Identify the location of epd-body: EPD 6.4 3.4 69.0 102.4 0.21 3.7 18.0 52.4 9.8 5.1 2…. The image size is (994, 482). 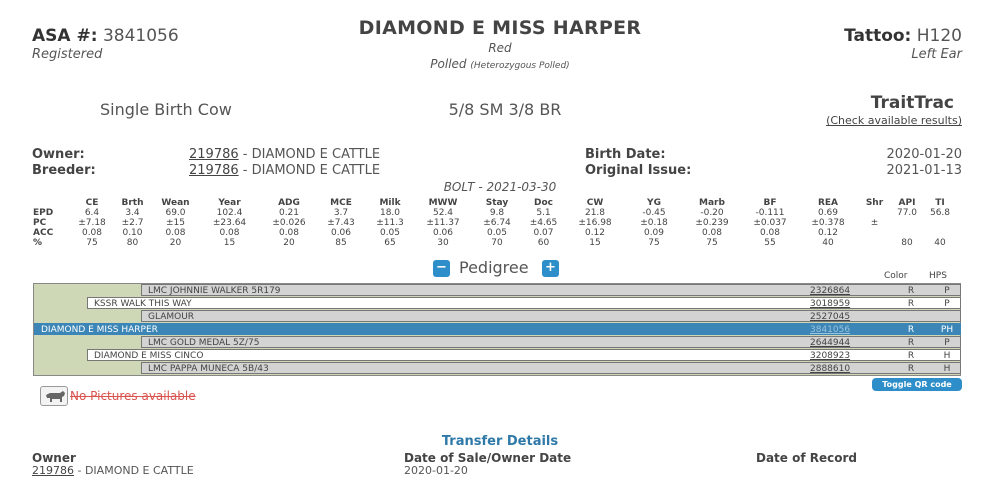
(495, 228).